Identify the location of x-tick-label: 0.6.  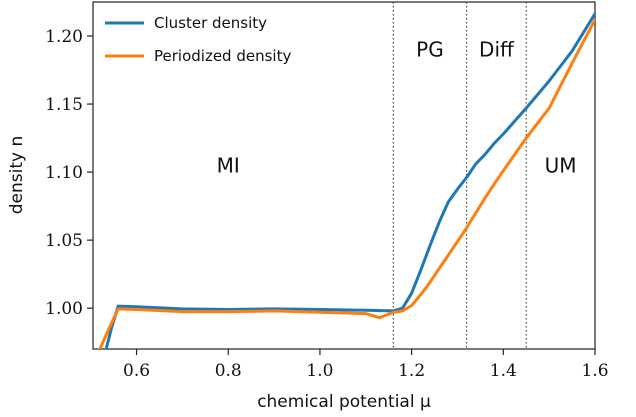
(136, 371).